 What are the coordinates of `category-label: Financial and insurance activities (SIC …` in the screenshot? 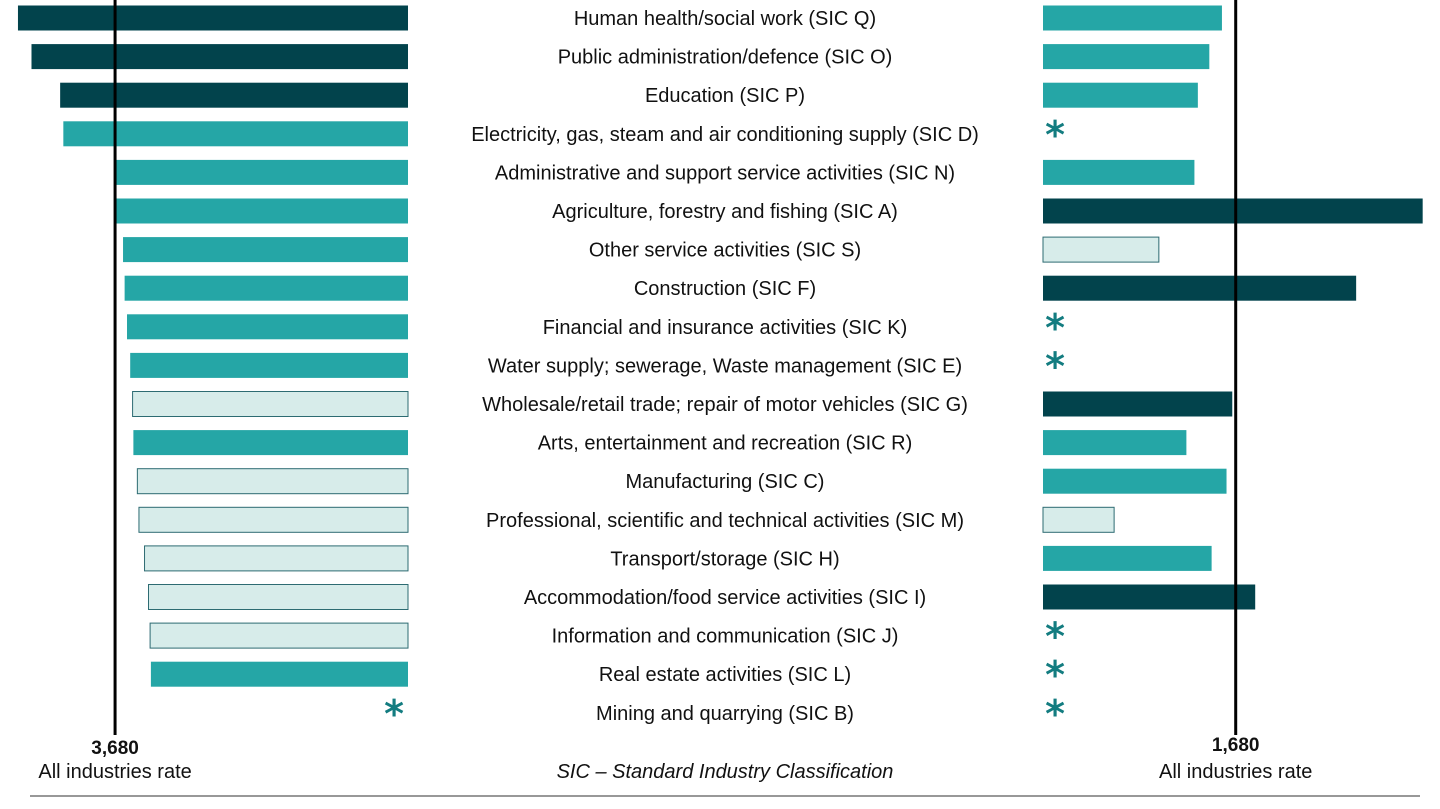 It's located at (725, 328).